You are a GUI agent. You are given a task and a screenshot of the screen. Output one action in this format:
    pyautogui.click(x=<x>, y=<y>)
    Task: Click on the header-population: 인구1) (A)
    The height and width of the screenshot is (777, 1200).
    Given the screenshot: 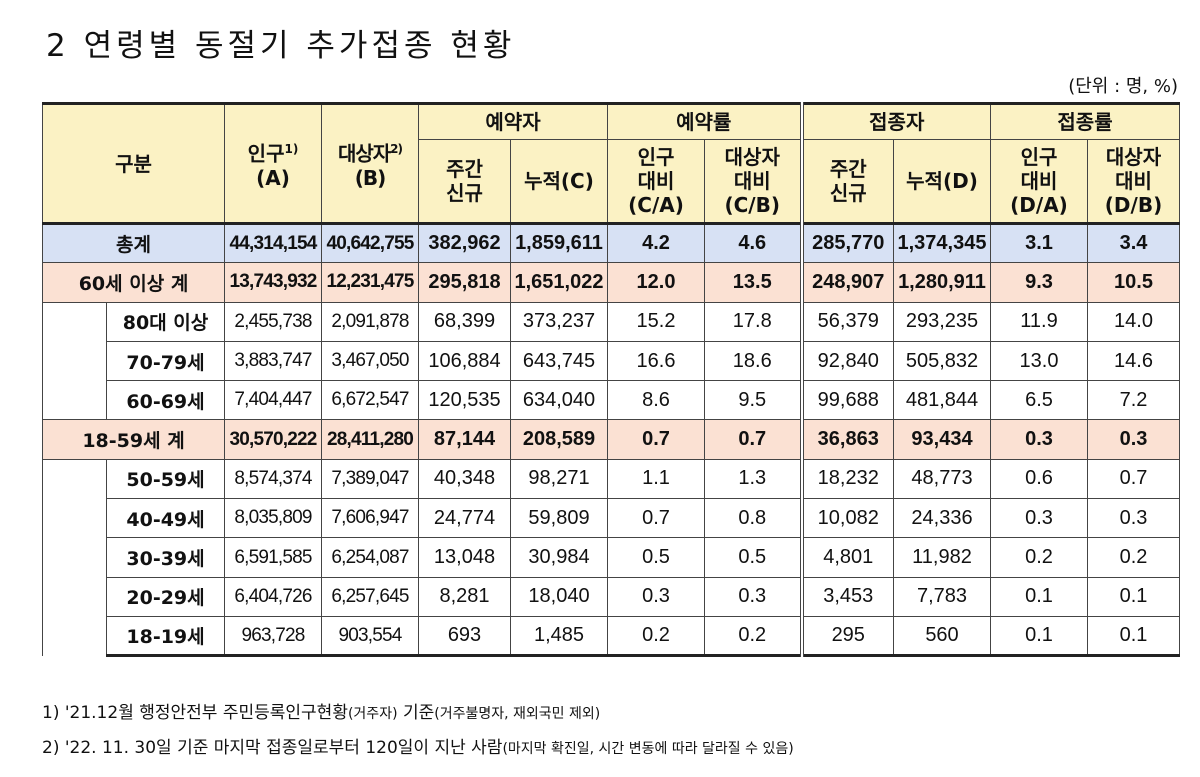 What is the action you would take?
    pyautogui.click(x=273, y=163)
    